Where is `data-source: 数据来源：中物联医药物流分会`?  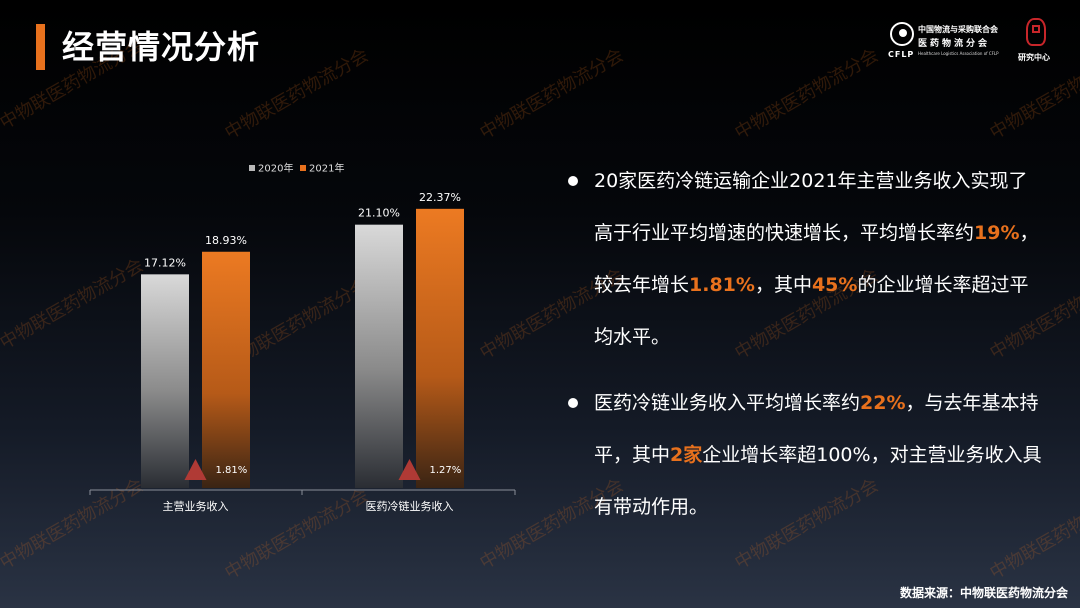 data-source: 数据来源：中物联医药物流分会 is located at coordinates (983, 593).